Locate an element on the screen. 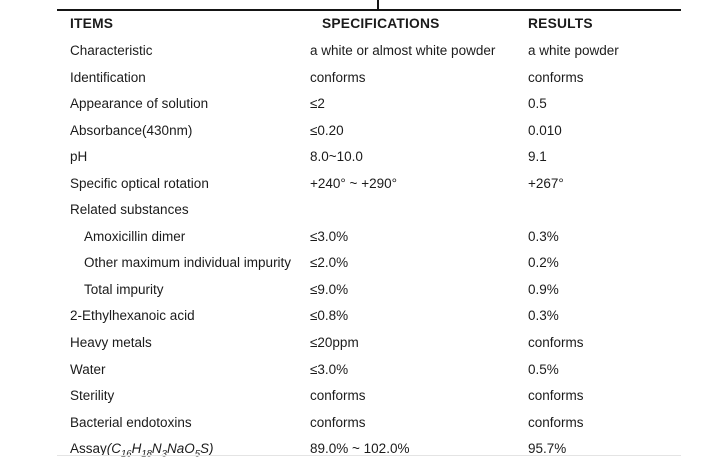 The width and height of the screenshot is (708, 469). table-row: Water ≤3.0% 0.5% is located at coordinates (354, 374).